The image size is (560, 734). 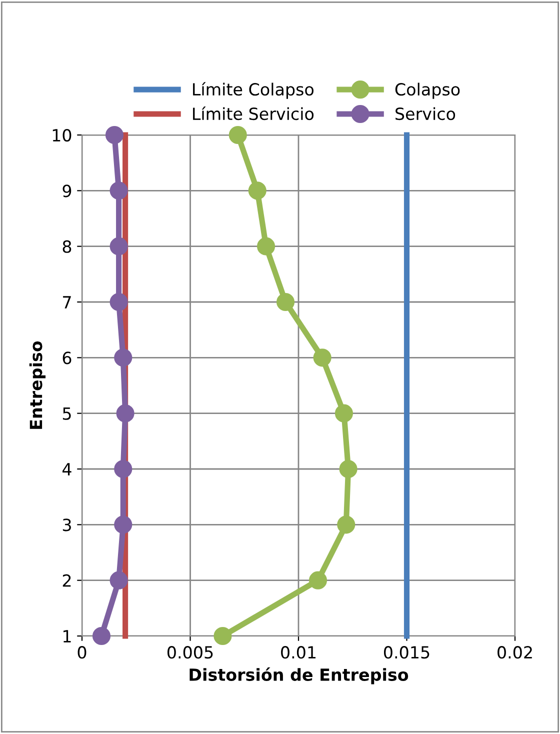 I want to click on x-tick-label: 0.015, so click(x=407, y=652).